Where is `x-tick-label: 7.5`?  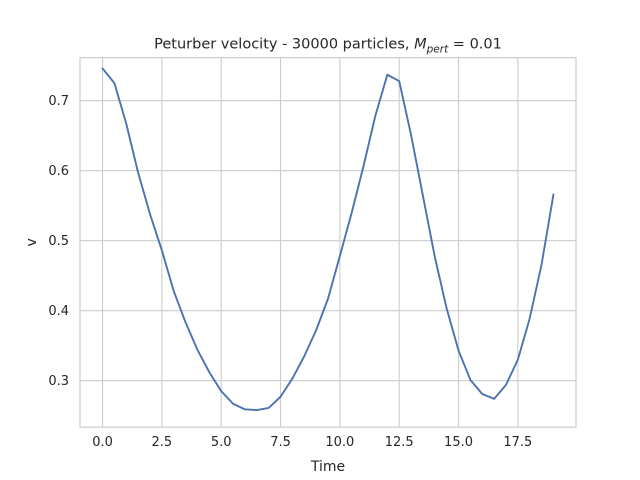
x-tick-label: 7.5 is located at coordinates (280, 442).